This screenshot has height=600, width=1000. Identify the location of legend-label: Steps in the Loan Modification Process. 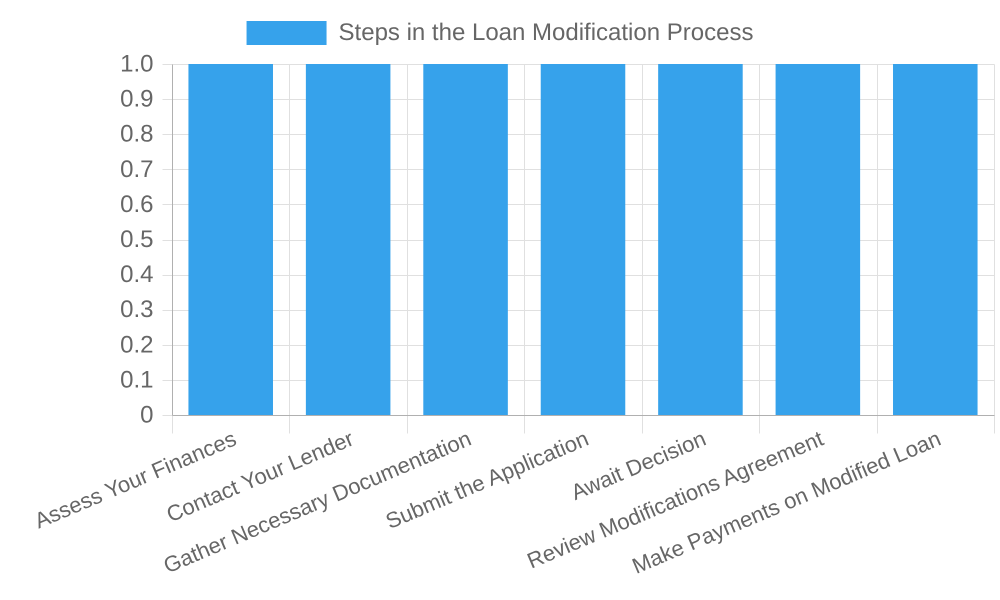
(546, 32).